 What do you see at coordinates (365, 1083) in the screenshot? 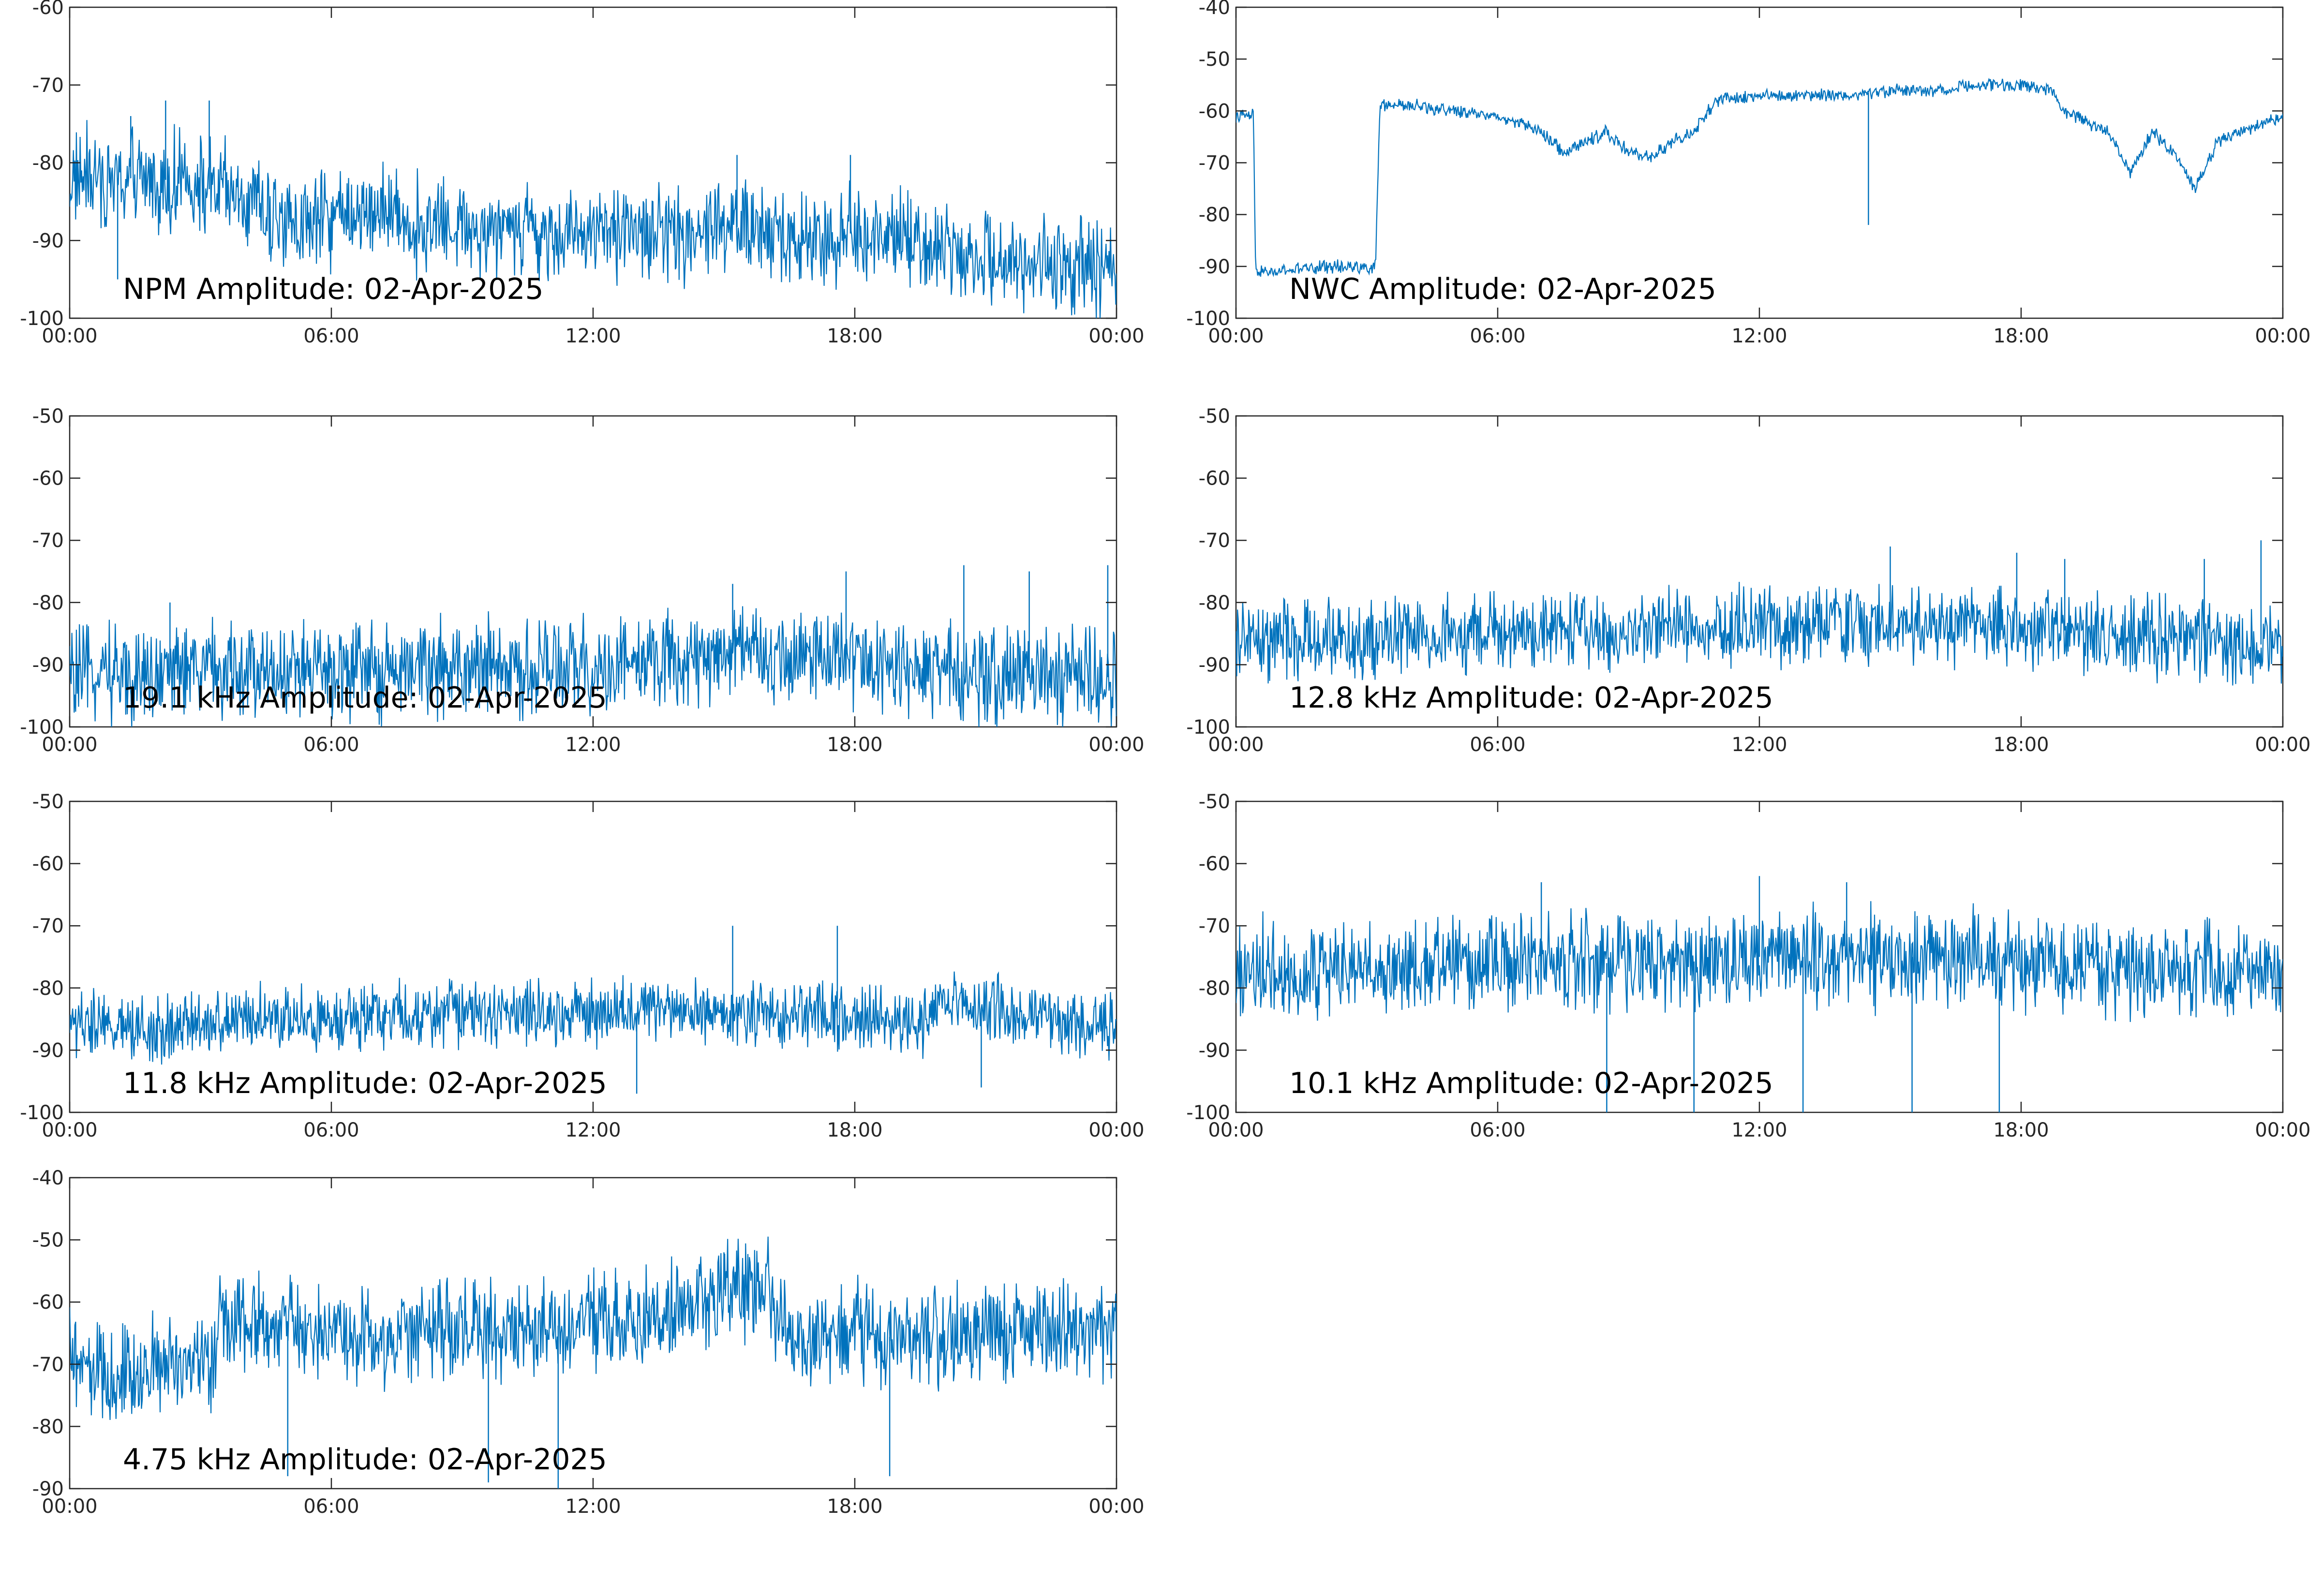
I see `panel-title: 11.8 kHz Amplitude: 02-Apr-2025` at bounding box center [365, 1083].